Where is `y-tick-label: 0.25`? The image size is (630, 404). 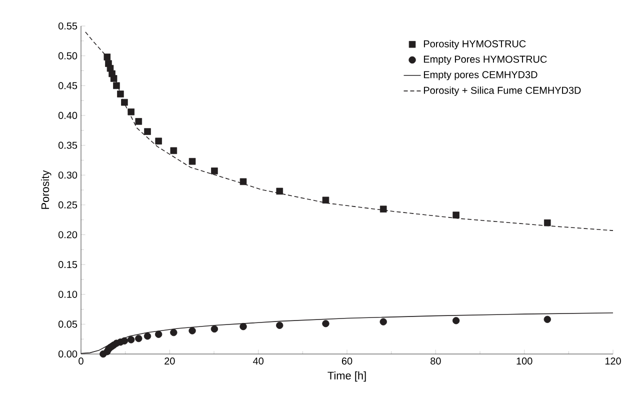 y-tick-label: 0.25 is located at coordinates (68, 204).